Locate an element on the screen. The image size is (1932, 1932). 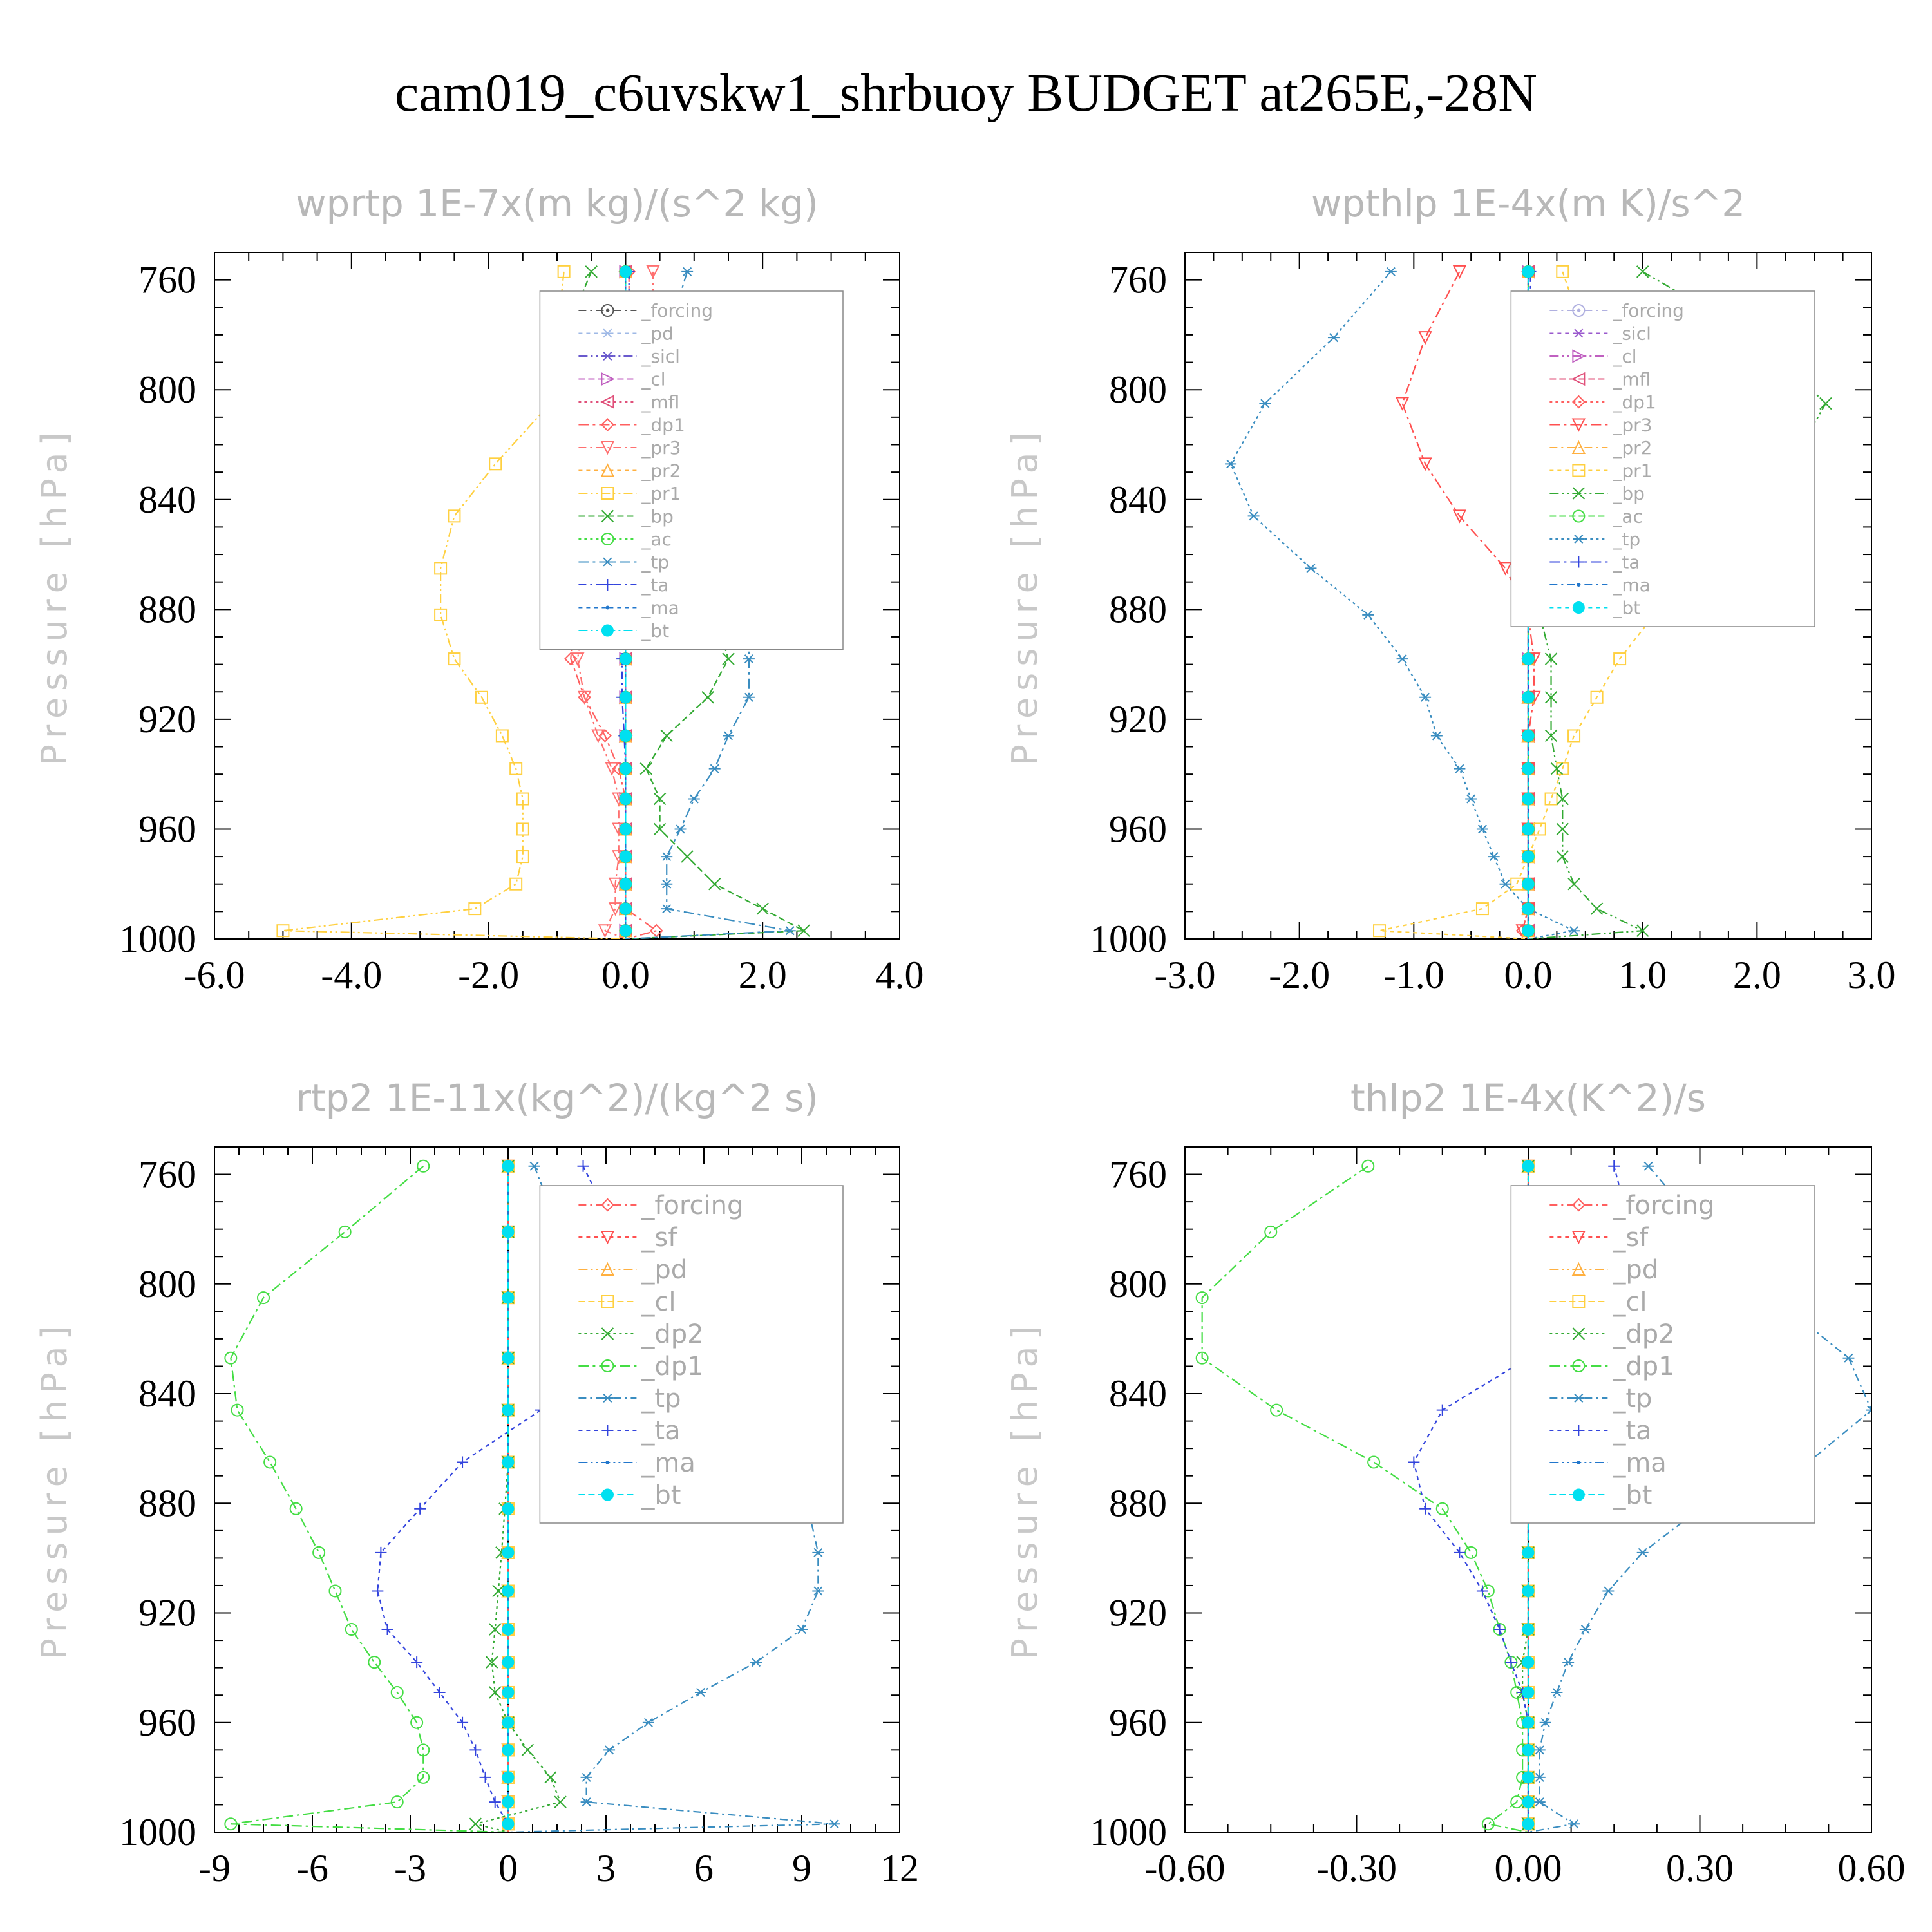
x-tick-label: -0.60 is located at coordinates (1186, 1868).